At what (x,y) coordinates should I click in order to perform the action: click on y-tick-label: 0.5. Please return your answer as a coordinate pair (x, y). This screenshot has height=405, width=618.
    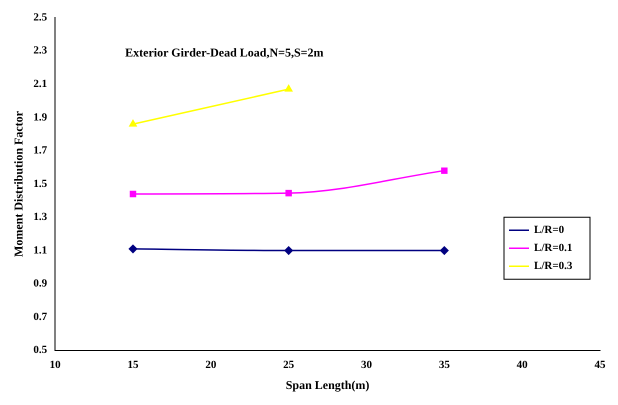
    Looking at the image, I should click on (40, 350).